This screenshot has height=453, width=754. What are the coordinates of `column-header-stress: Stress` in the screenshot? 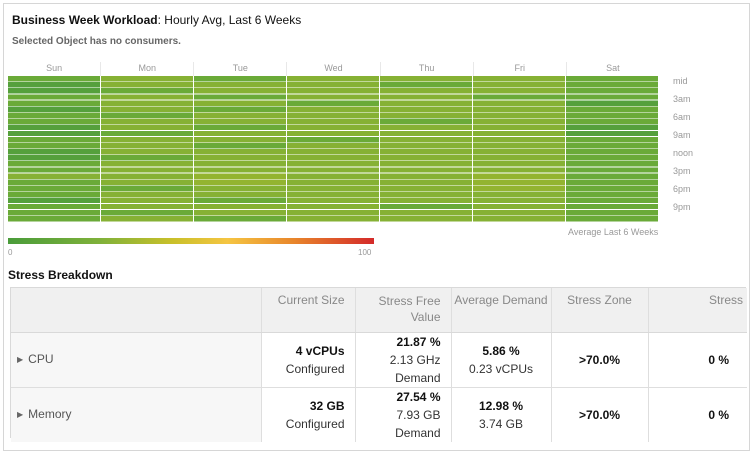 It's located at (697, 310).